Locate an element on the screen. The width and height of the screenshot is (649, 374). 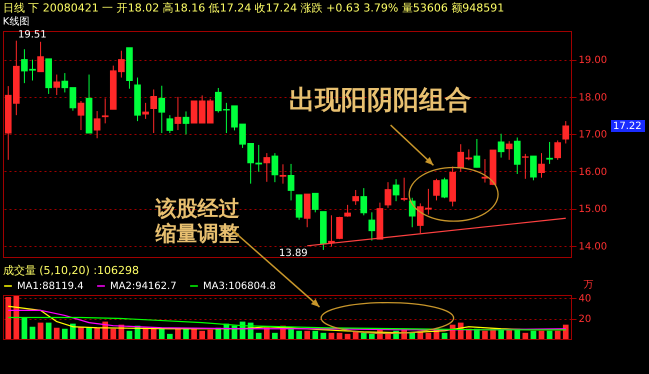
y-axis-title: 万 is located at coordinates (589, 285).